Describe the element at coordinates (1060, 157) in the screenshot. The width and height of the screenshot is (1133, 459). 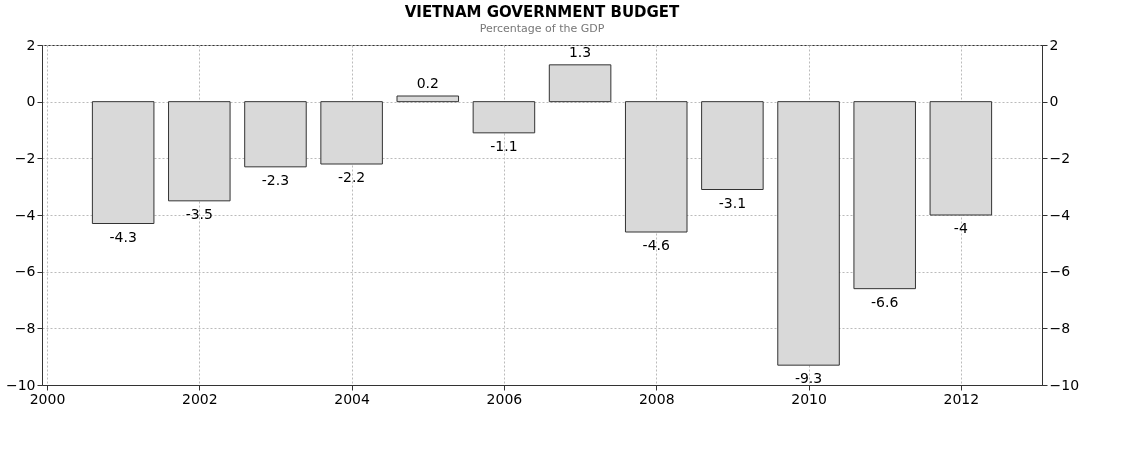
I see `y2-tick-label: −2` at that location.